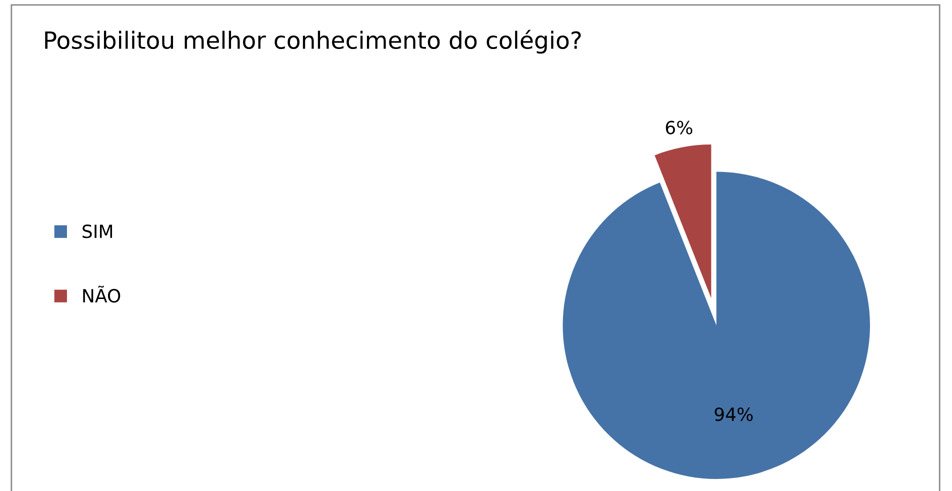  I want to click on legend-label: SIM, so click(97, 231).